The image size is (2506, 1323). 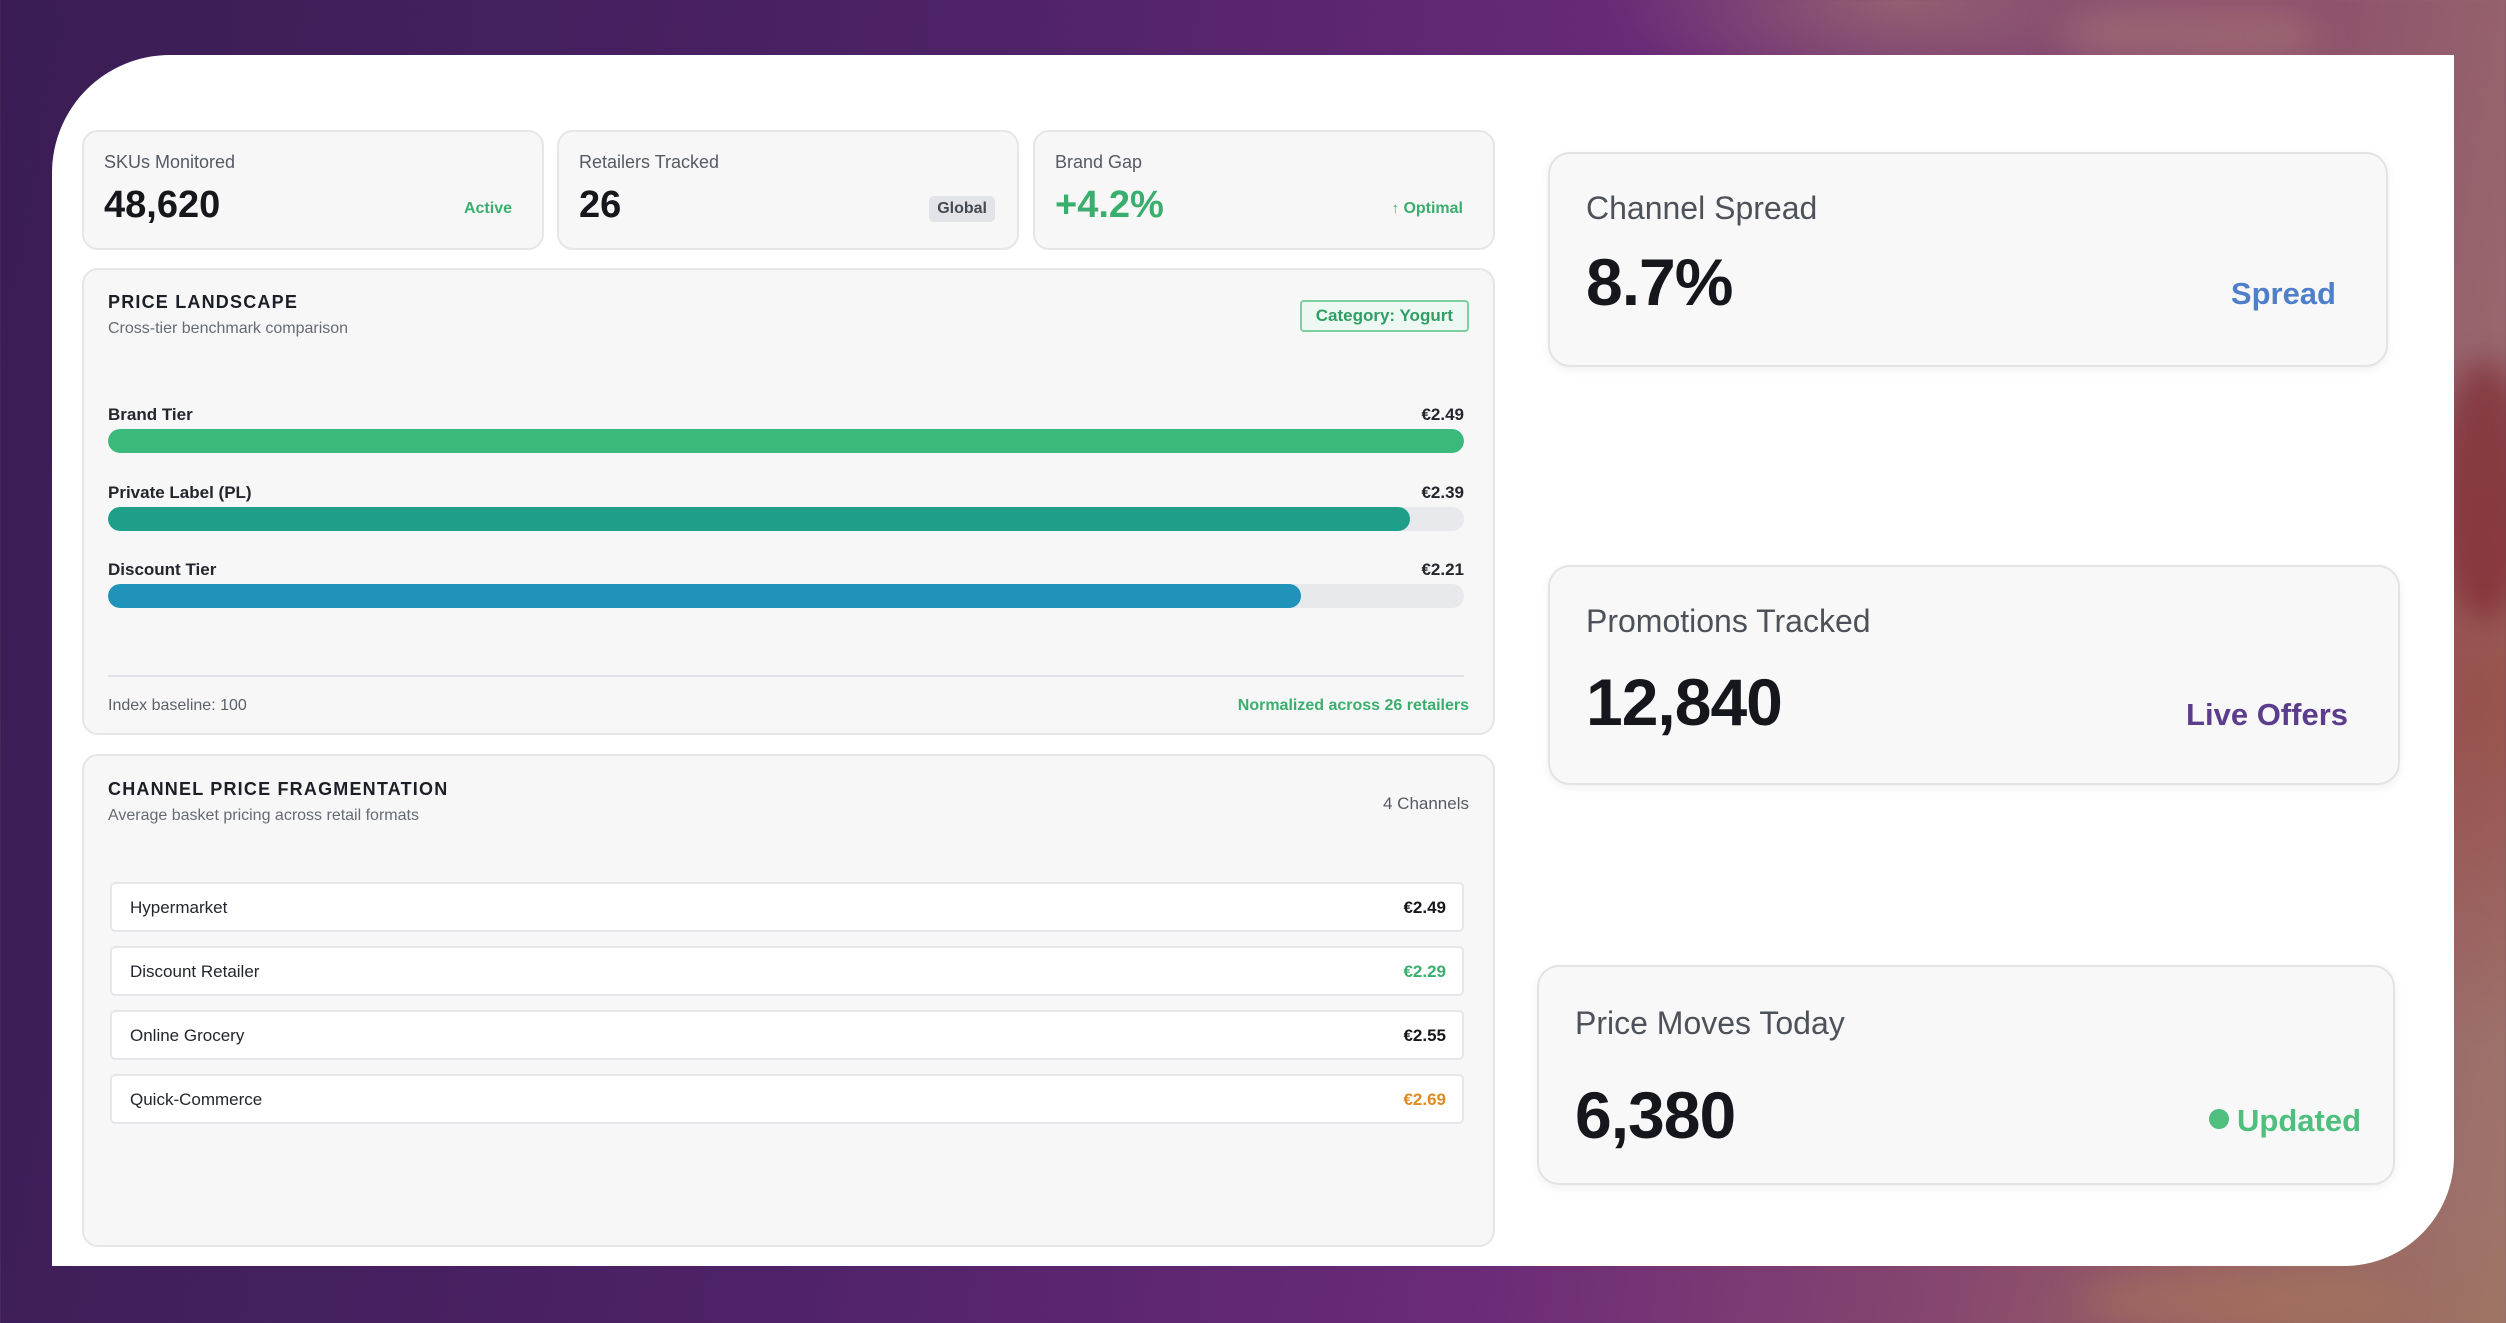 I want to click on status-dot-icon, so click(x=2219, y=1119).